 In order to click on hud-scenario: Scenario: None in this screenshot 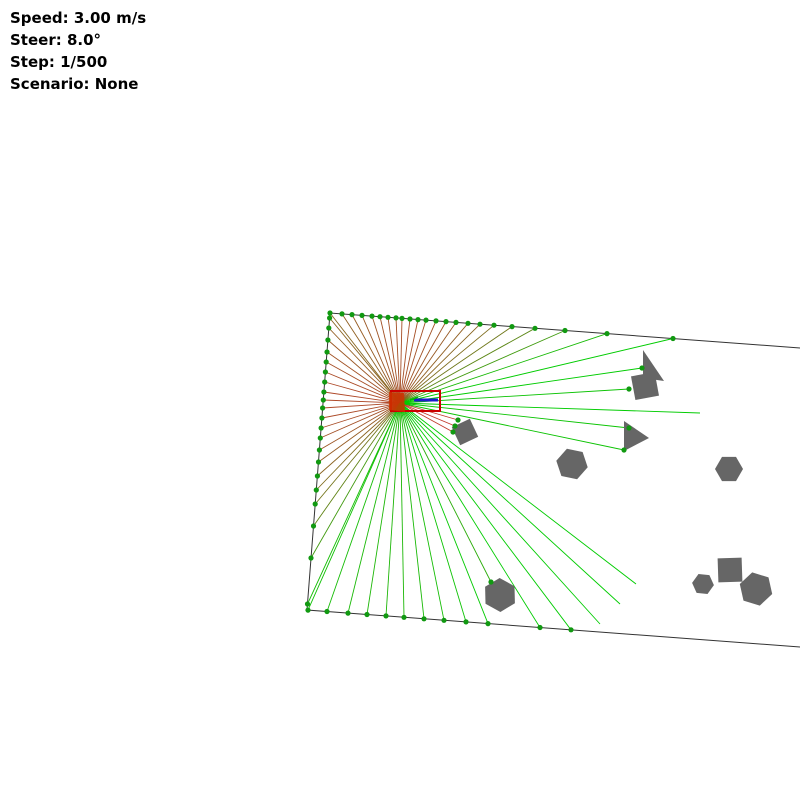, I will do `click(78, 84)`.